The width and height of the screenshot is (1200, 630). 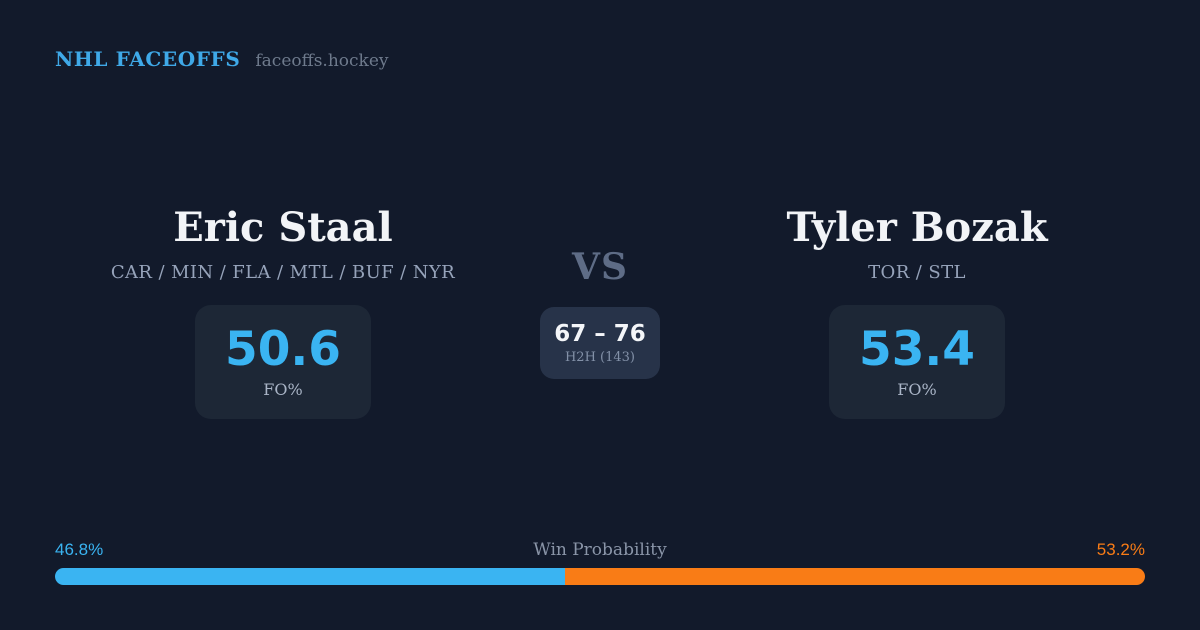 I want to click on win-probability-right-value: 53.2%, so click(x=1120, y=549).